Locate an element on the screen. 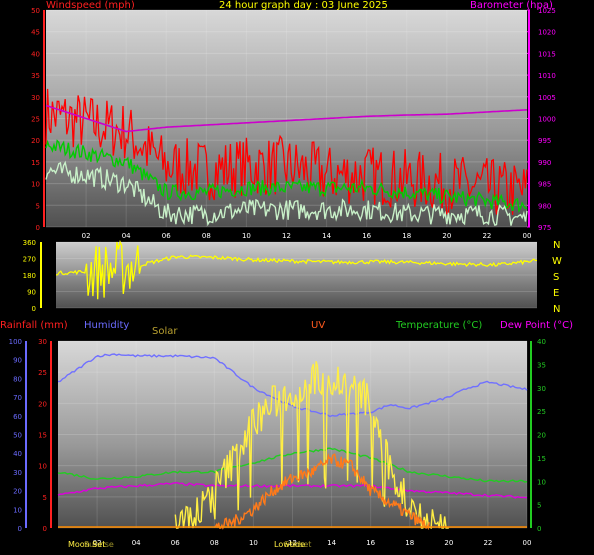 This screenshot has width=594, height=555. baro-y-tick: 1010 is located at coordinates (547, 76).